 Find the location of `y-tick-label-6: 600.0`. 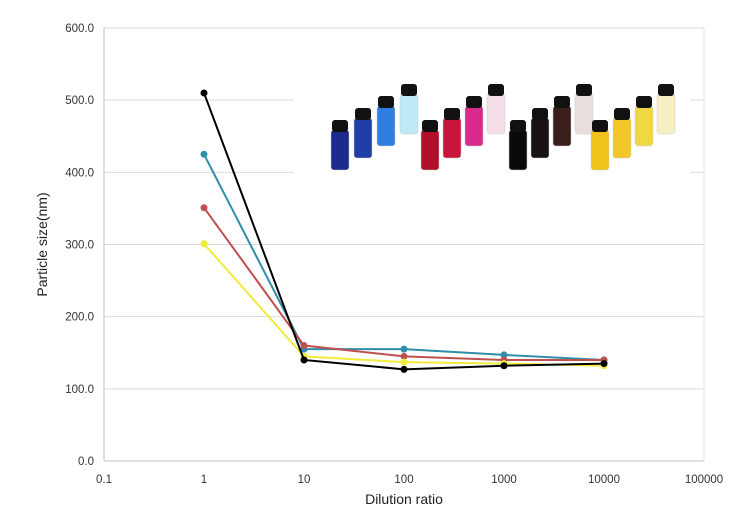

y-tick-label-6: 600.0 is located at coordinates (79, 29).